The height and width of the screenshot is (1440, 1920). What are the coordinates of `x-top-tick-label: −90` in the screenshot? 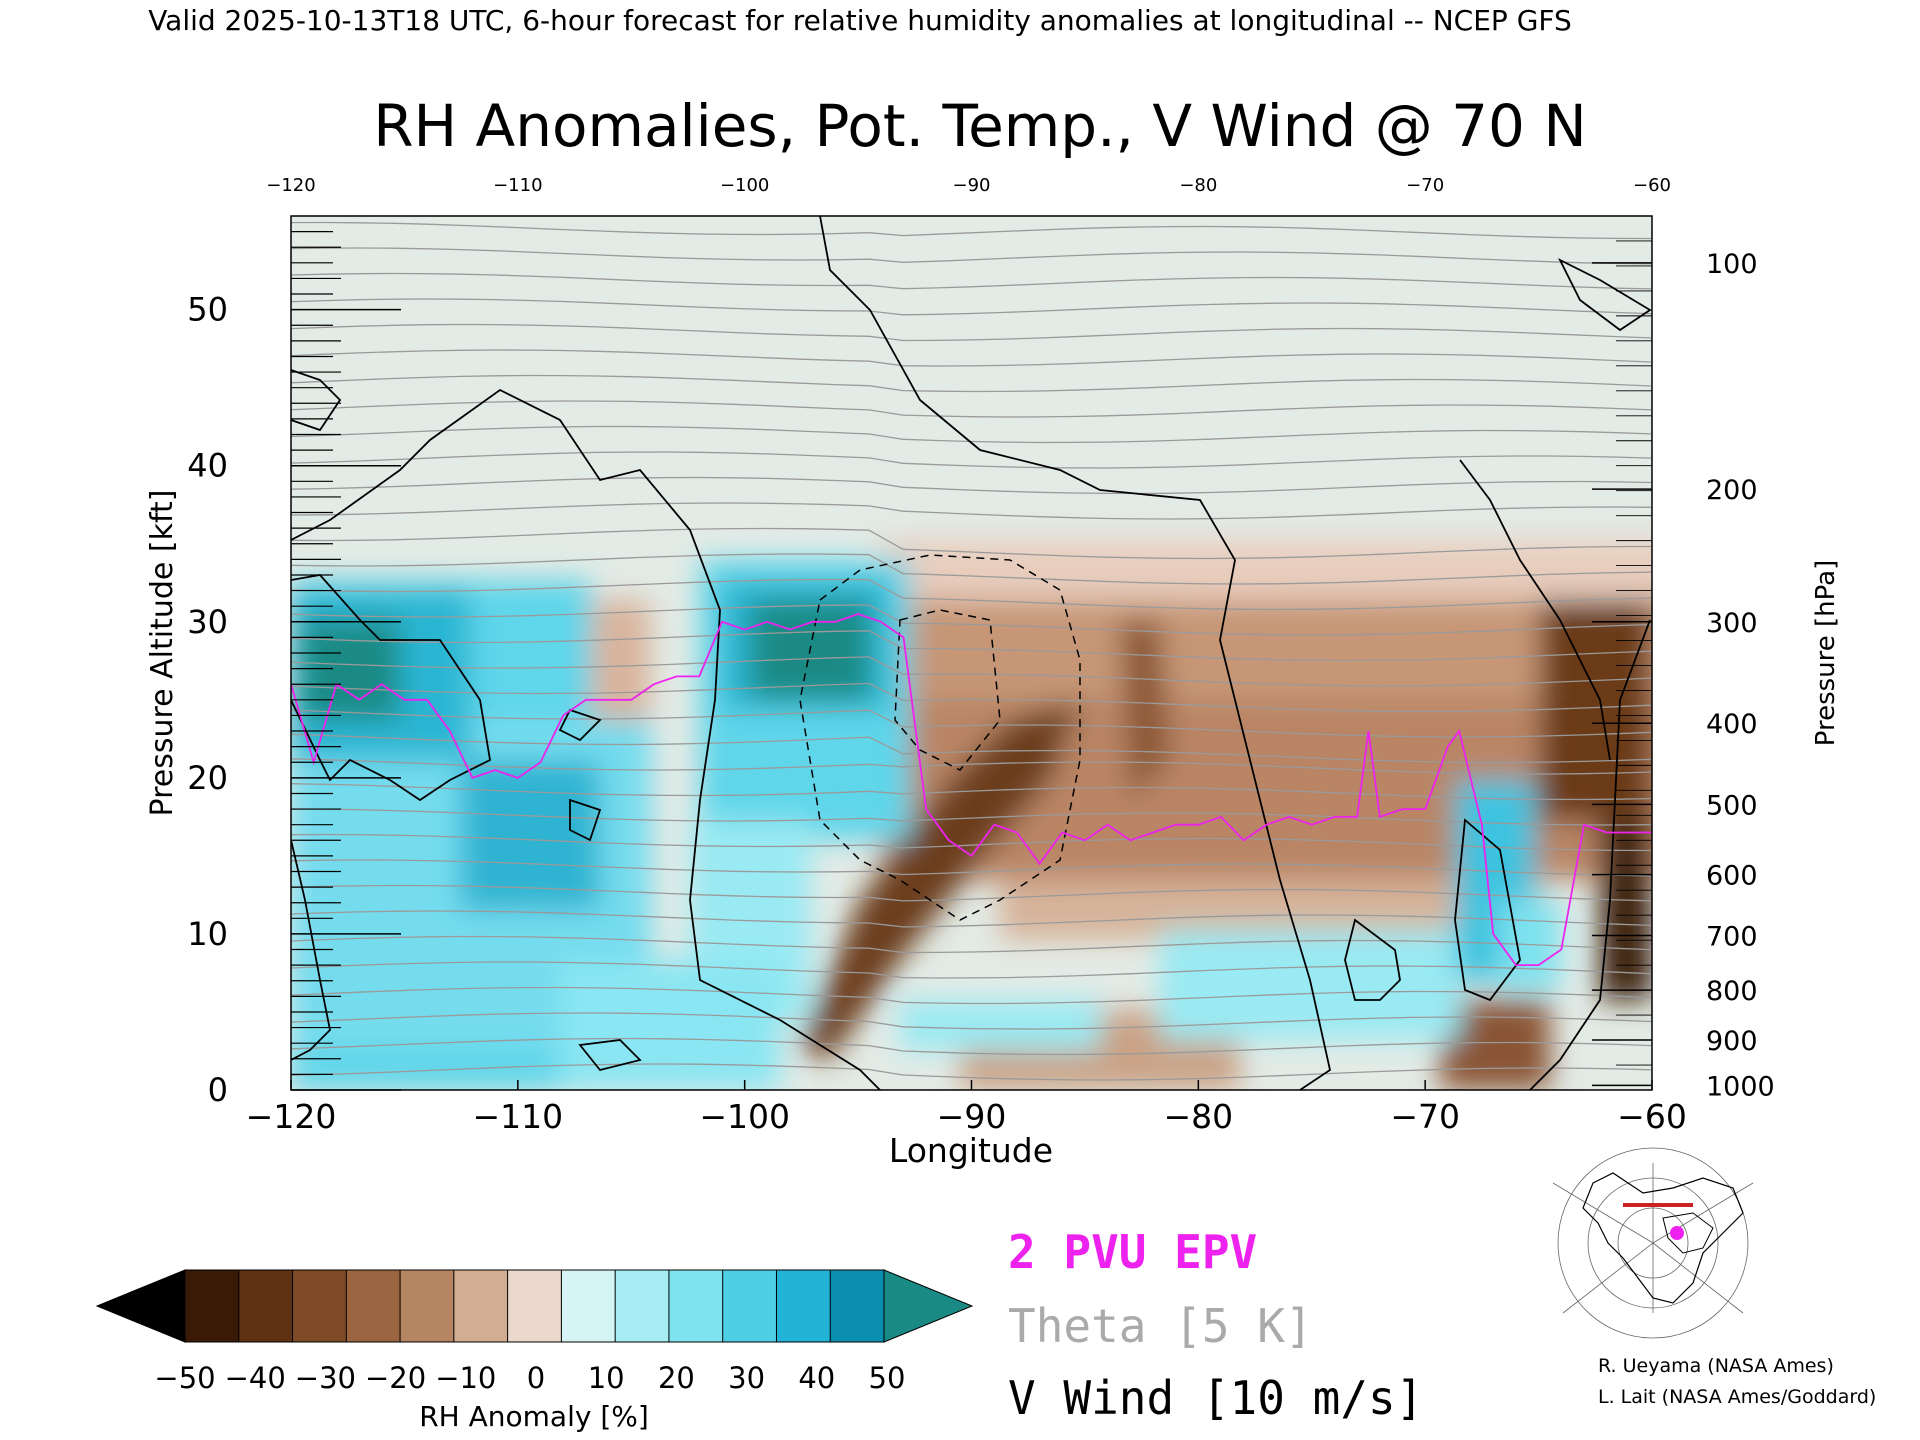 It's located at (972, 185).